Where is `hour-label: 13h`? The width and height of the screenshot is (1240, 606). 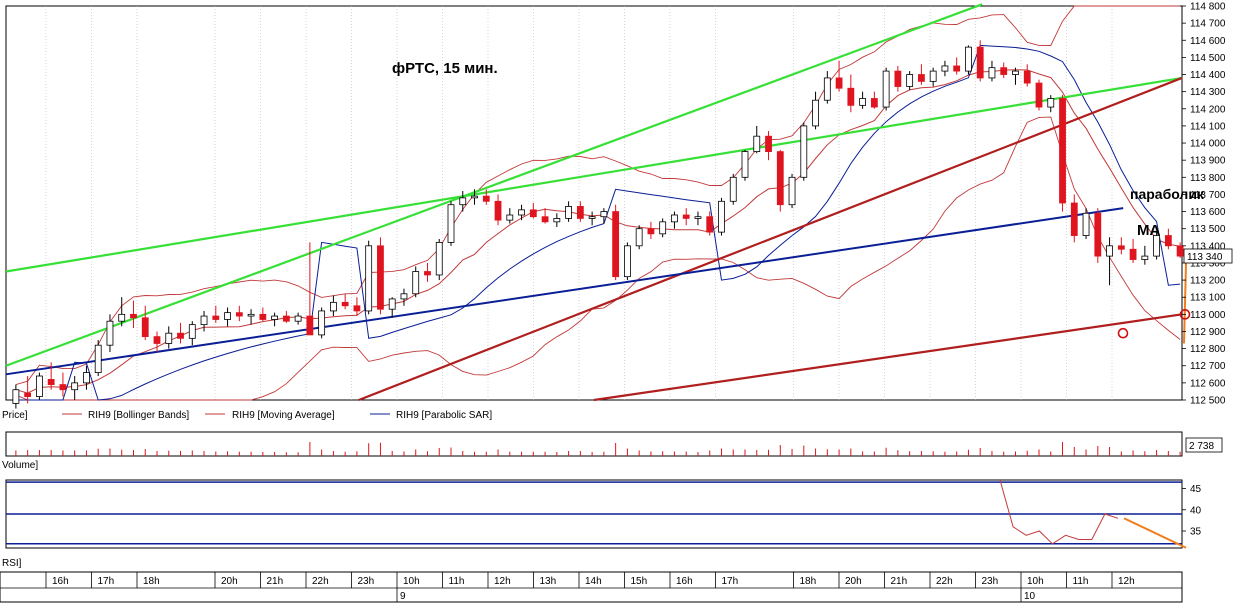
hour-label: 13h is located at coordinates (548, 581).